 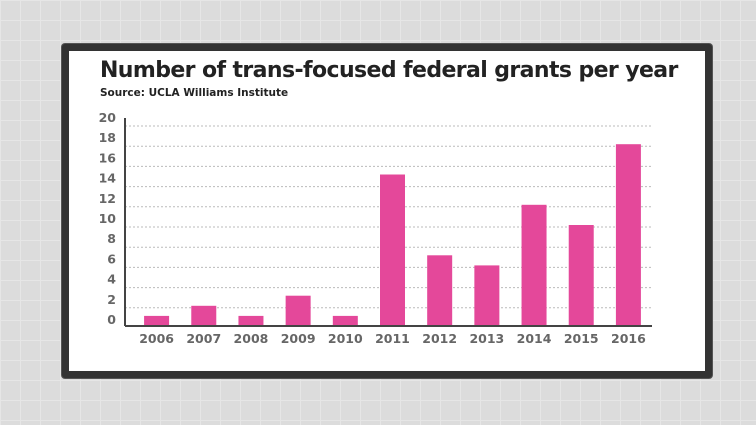 What do you see at coordinates (108, 178) in the screenshot?
I see `y-tick-label: 14` at bounding box center [108, 178].